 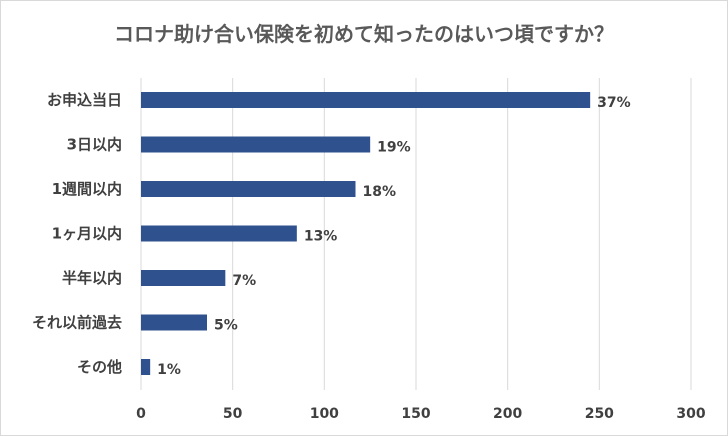 What do you see at coordinates (599, 414) in the screenshot?
I see `x-tick-label: 250` at bounding box center [599, 414].